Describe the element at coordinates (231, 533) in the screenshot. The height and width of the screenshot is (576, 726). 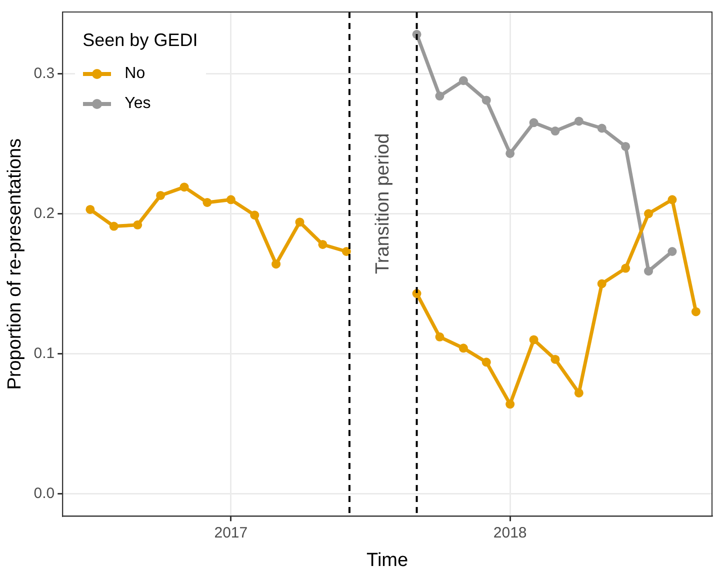
I see `x-tick-label: 2017` at that location.